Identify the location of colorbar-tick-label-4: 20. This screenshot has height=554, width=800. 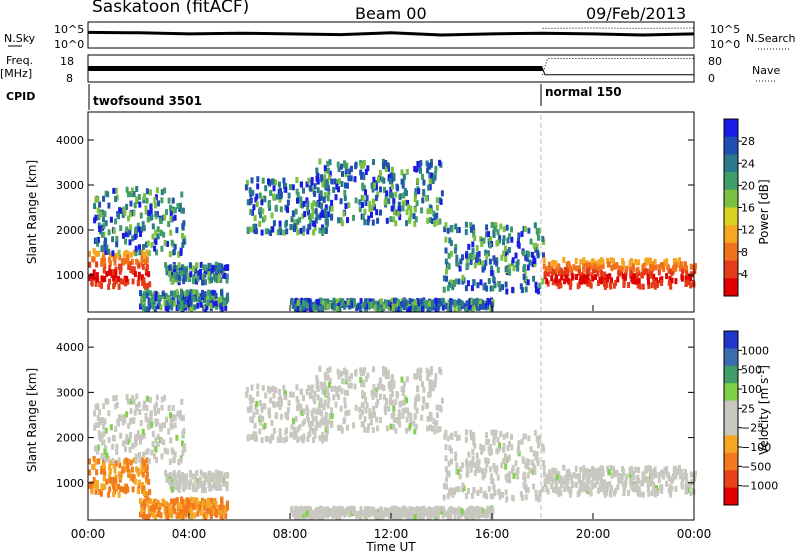
(748, 185).